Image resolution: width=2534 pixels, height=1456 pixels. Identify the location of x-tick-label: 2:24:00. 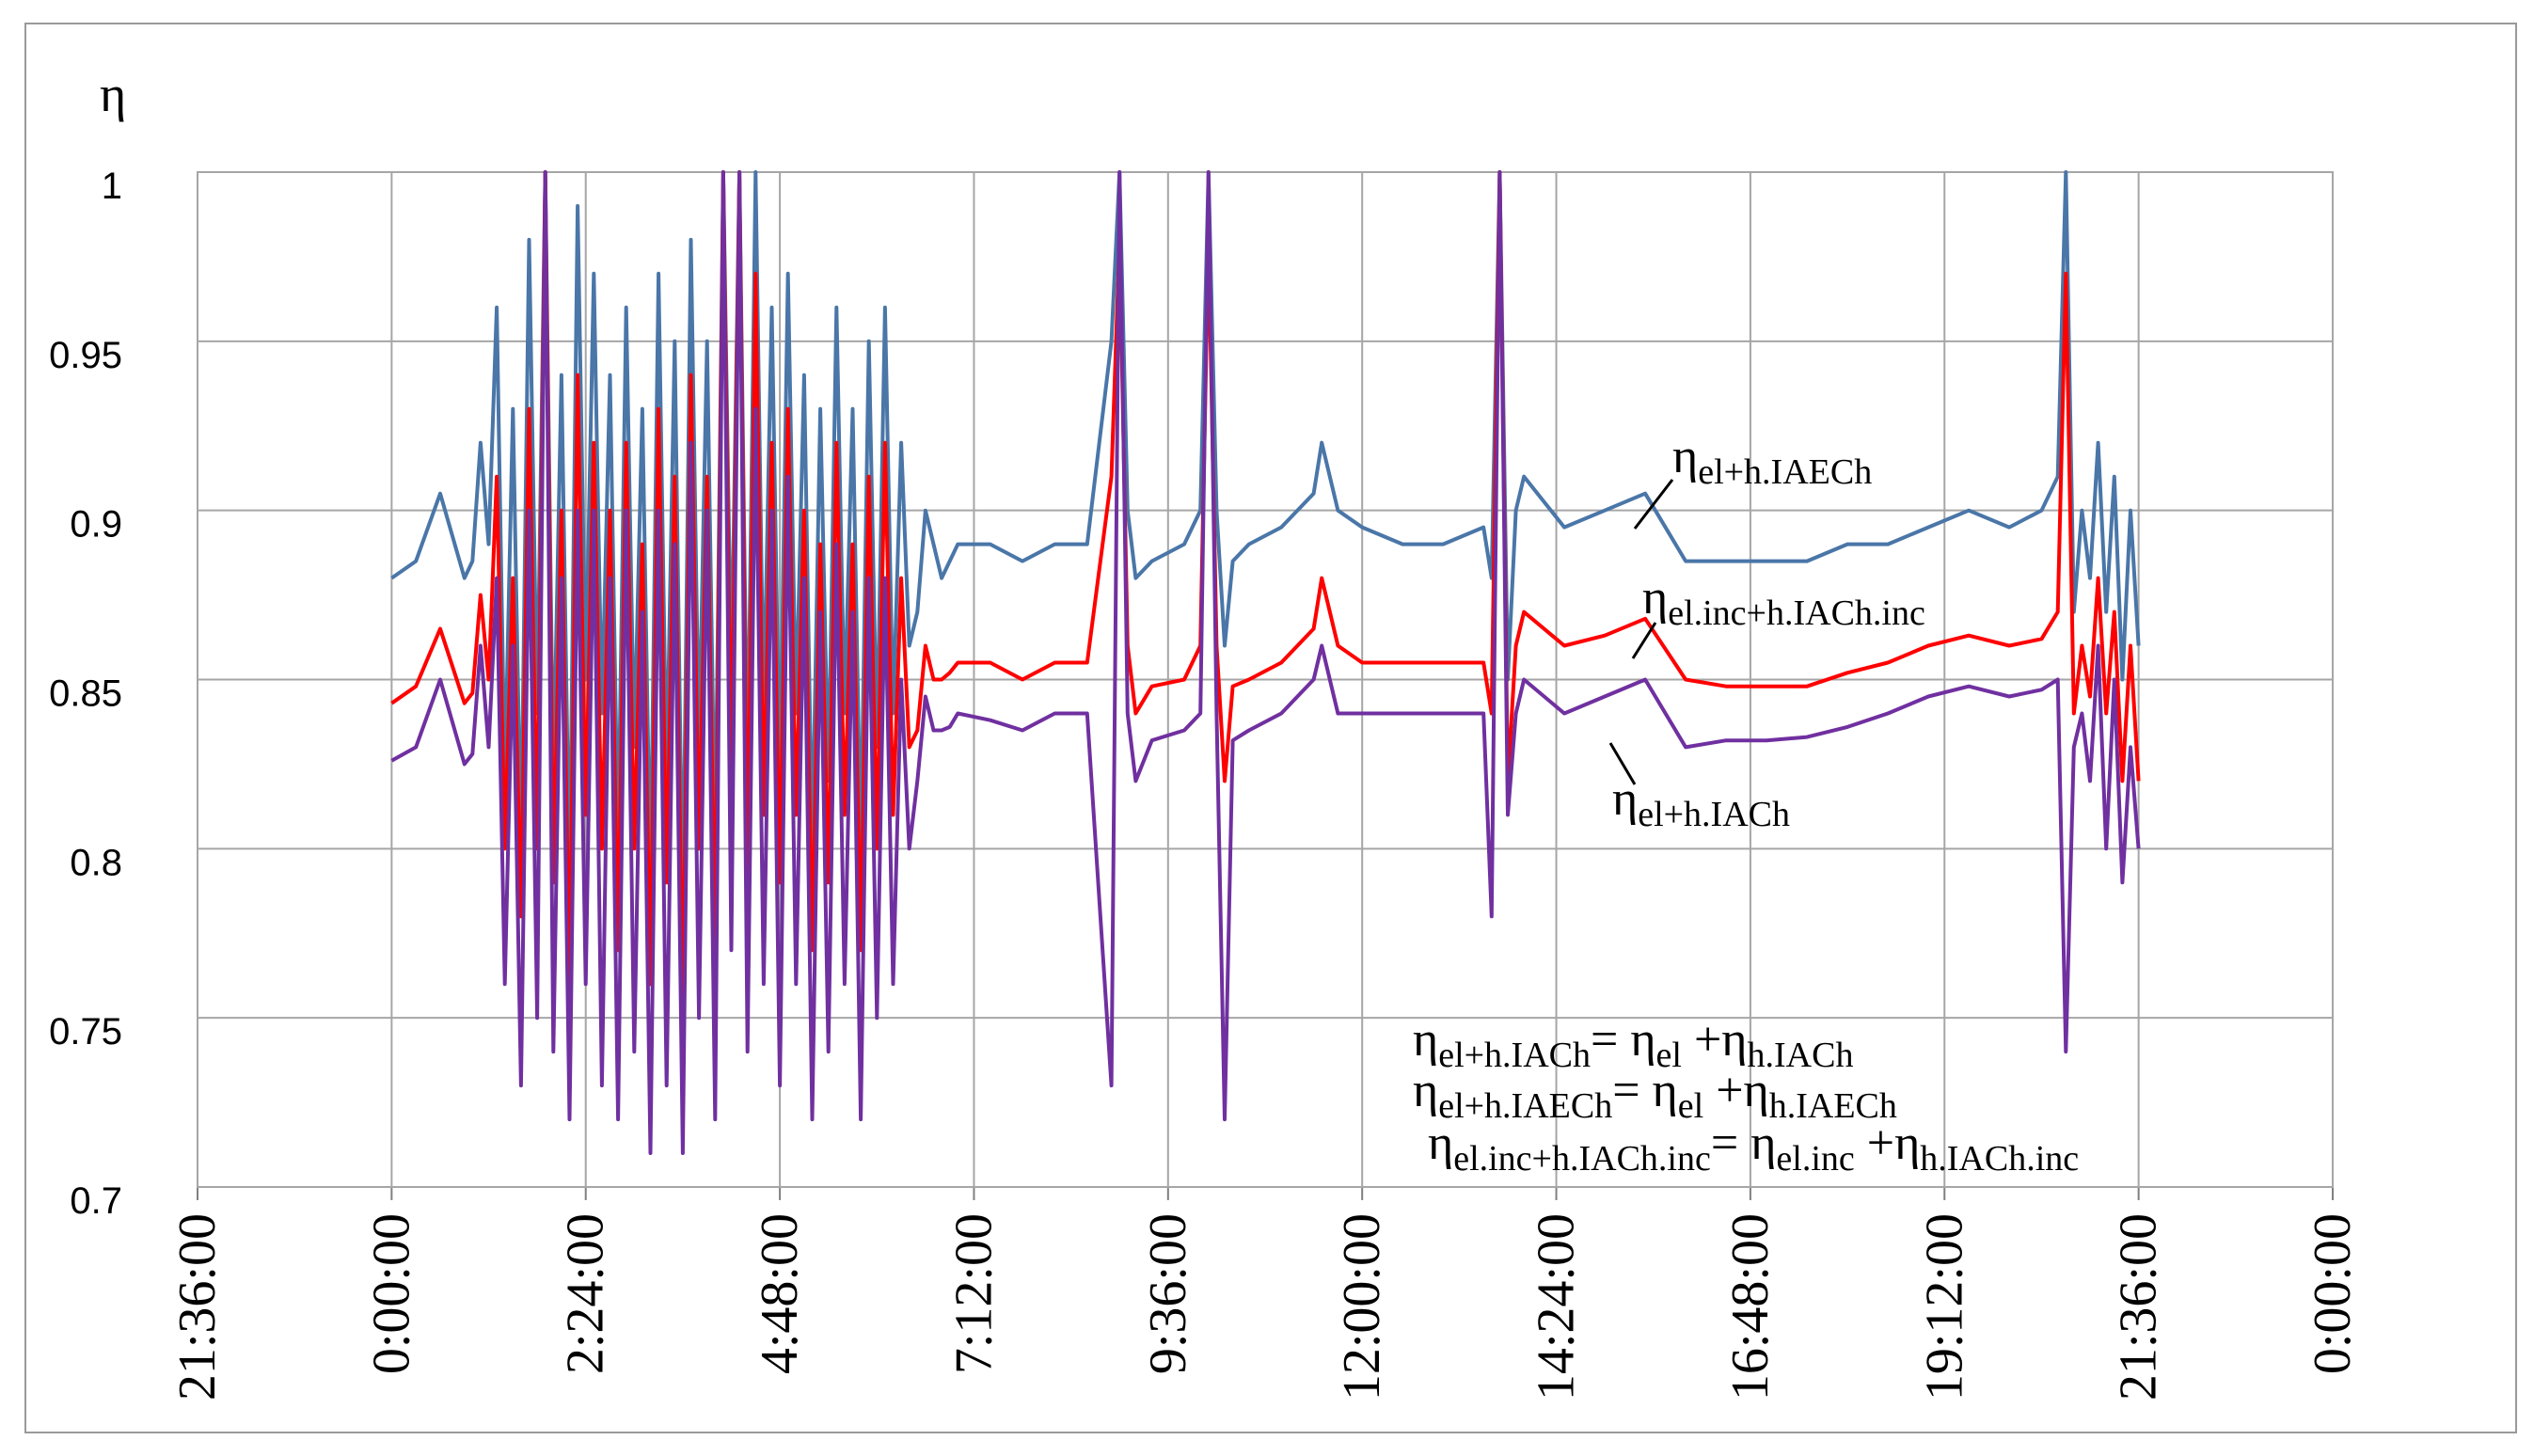
(586, 1293).